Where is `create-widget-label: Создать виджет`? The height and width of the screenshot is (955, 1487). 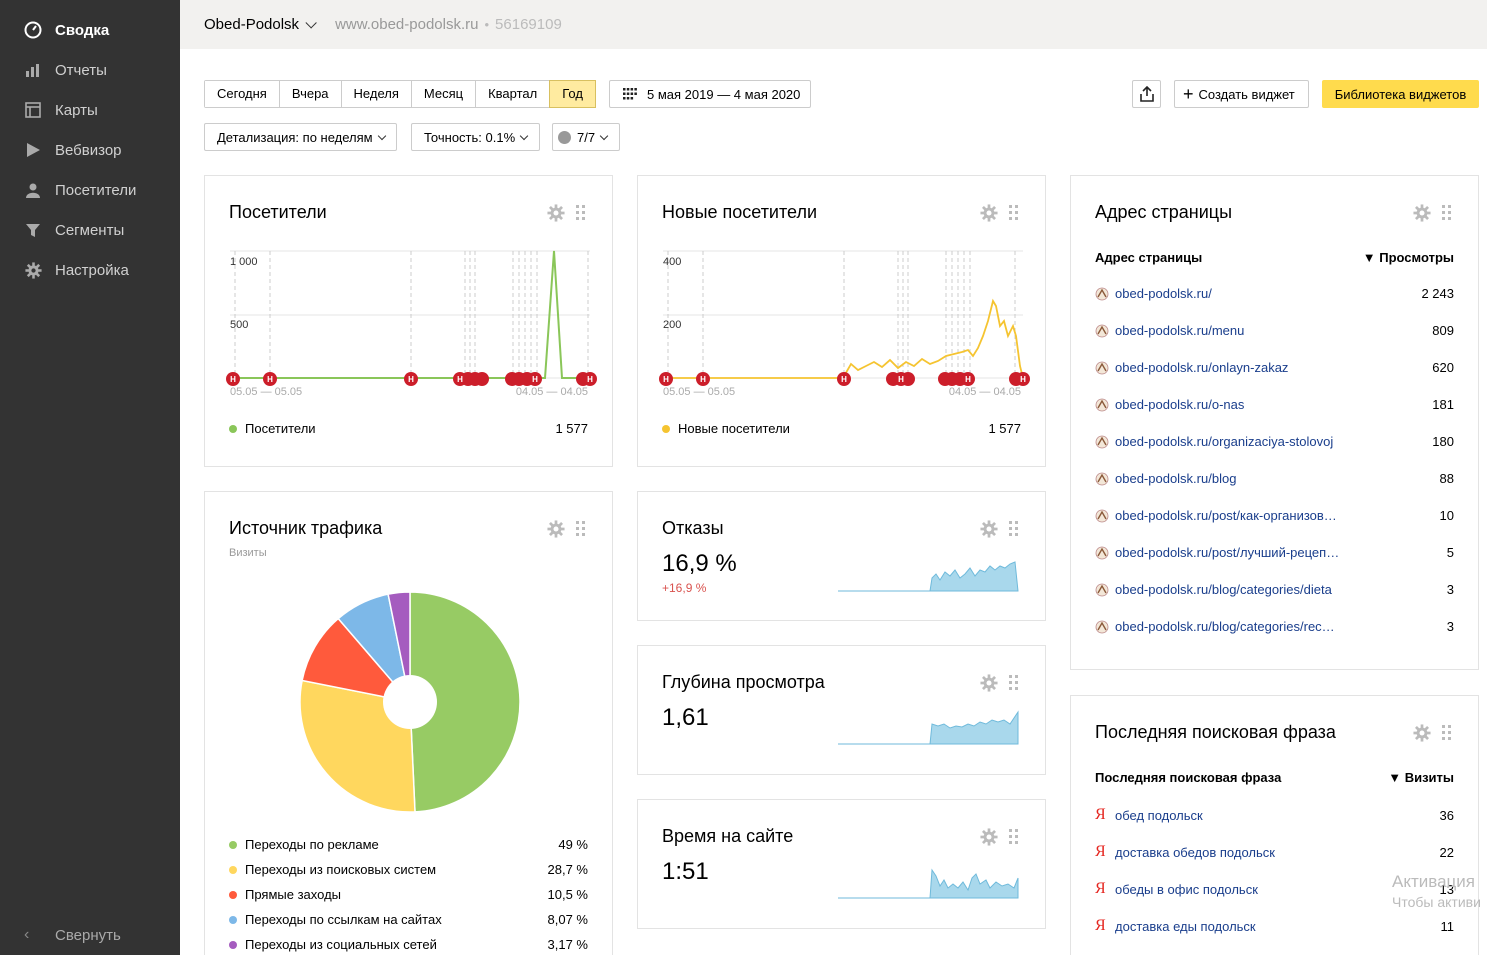
create-widget-label: Создать виджет is located at coordinates (1246, 94).